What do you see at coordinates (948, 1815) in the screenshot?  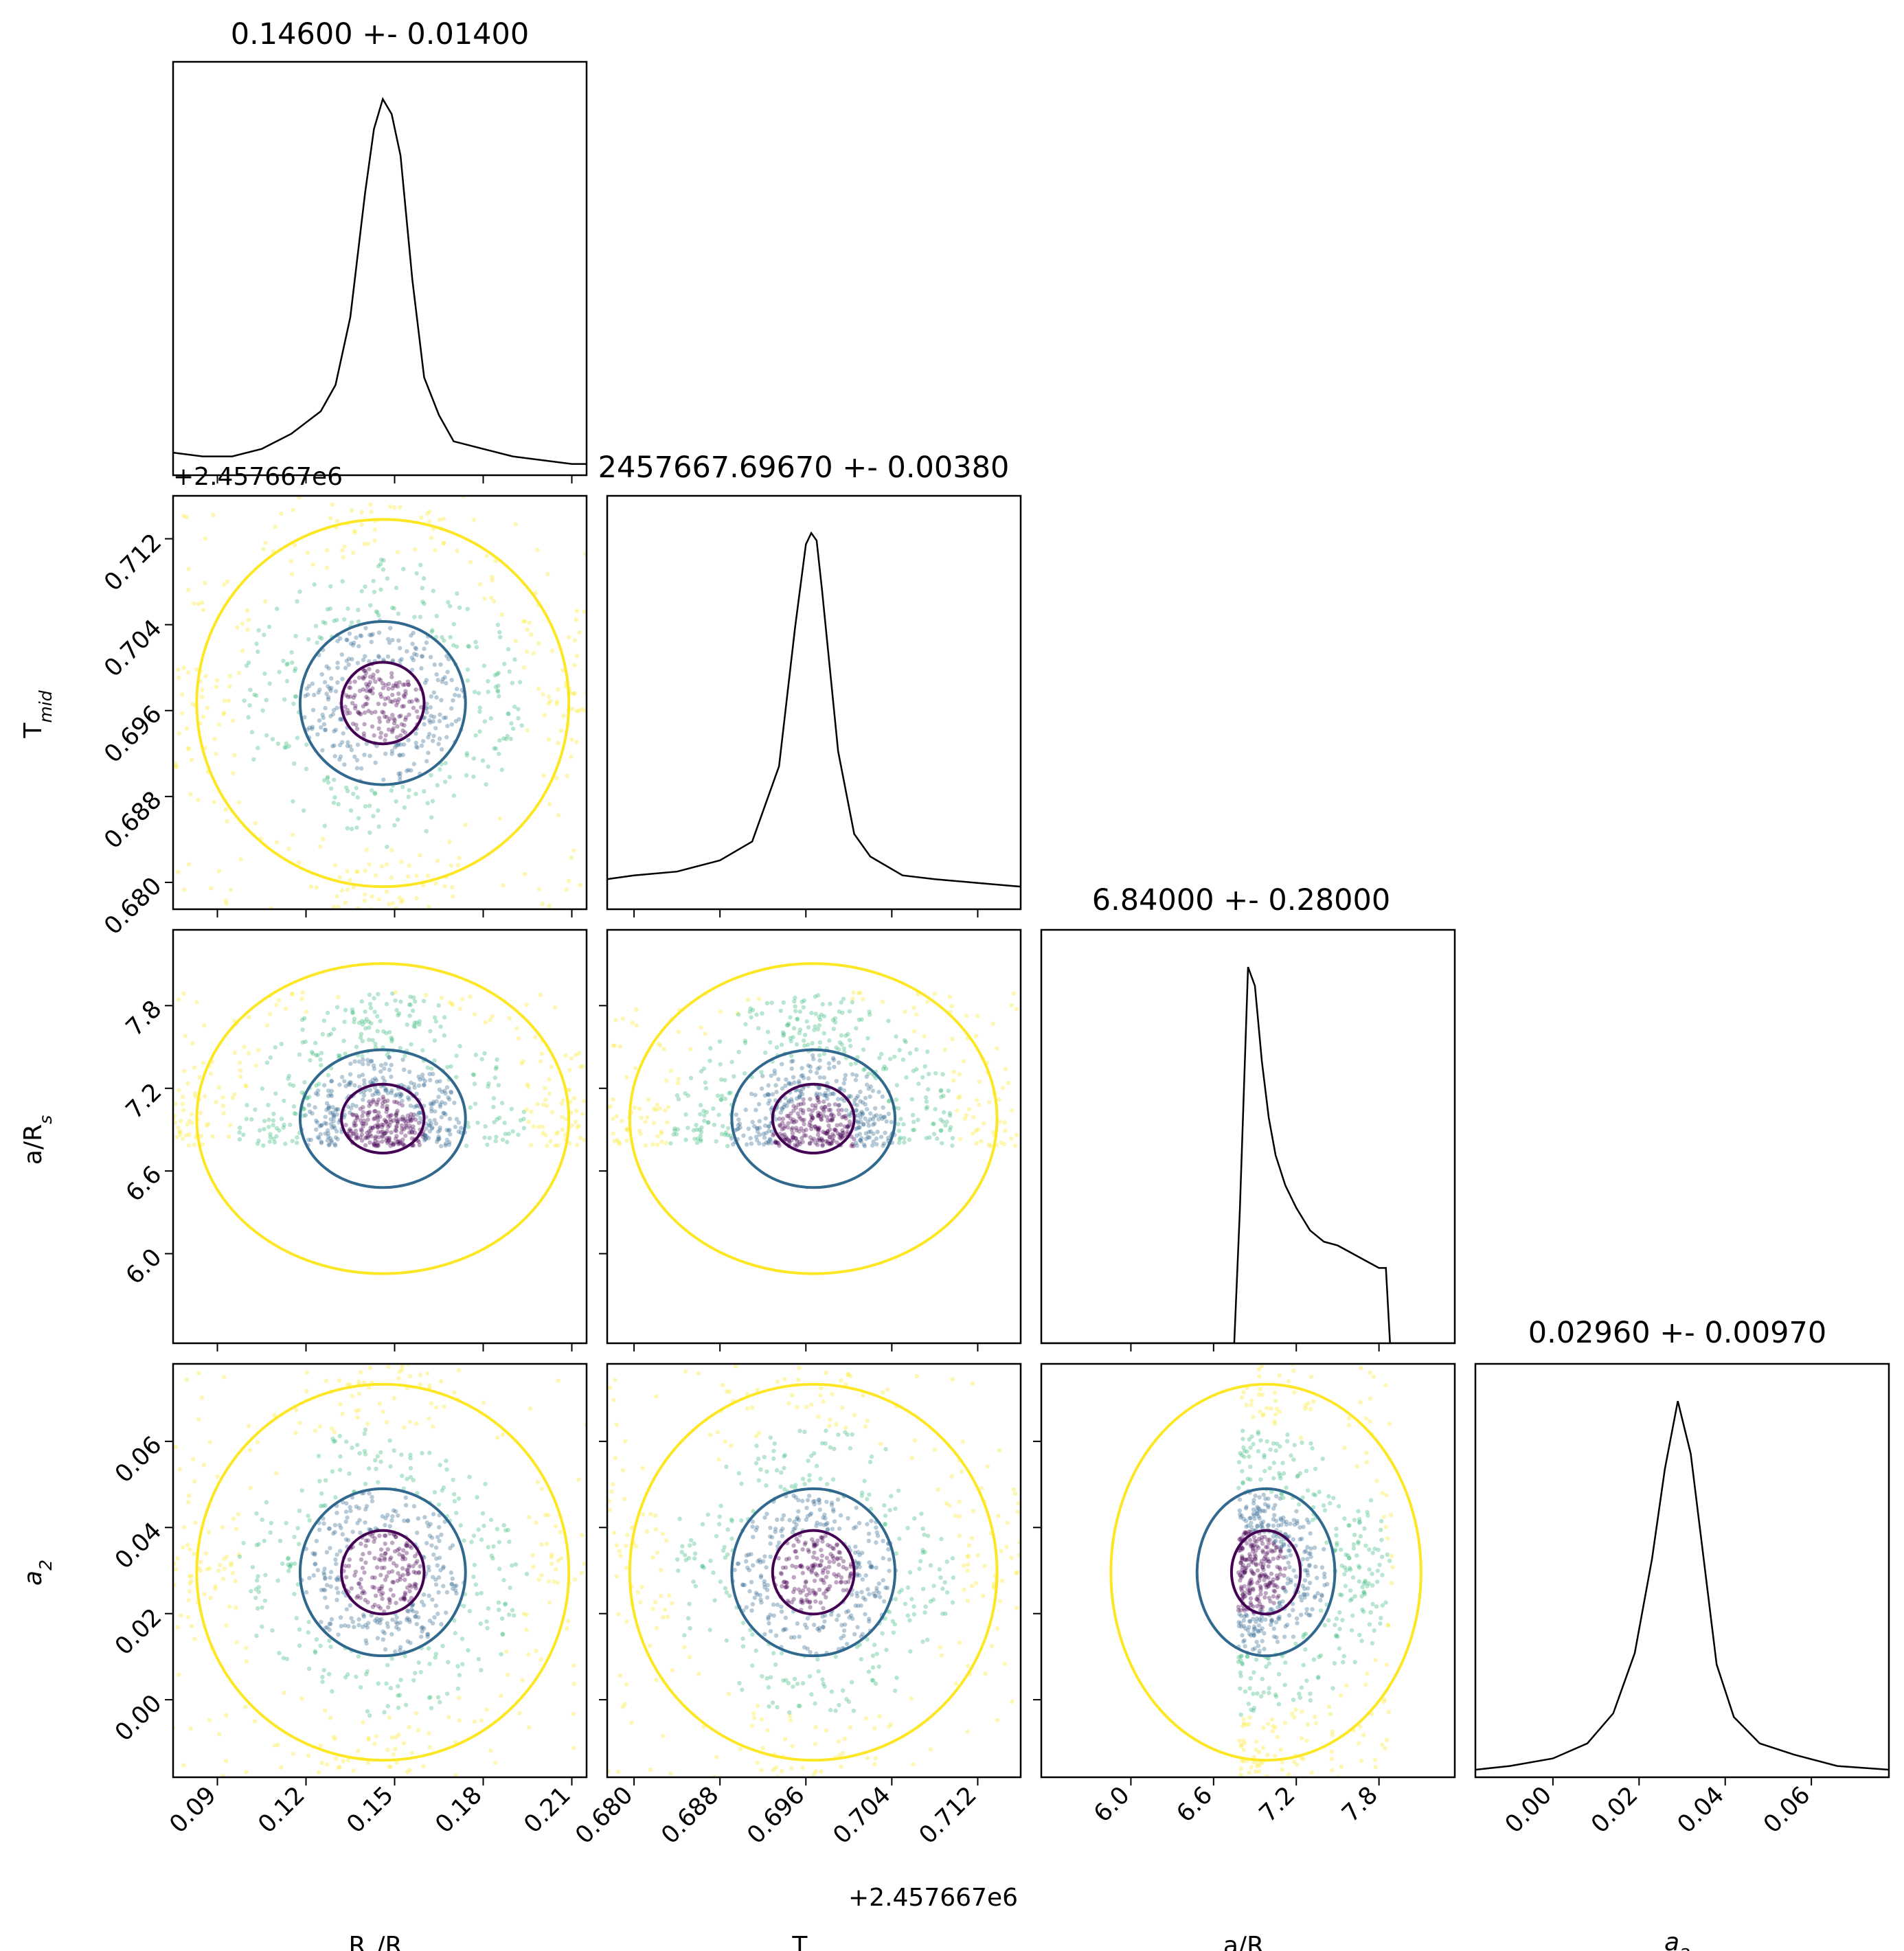 I see `x-tick-label: 0.712` at bounding box center [948, 1815].